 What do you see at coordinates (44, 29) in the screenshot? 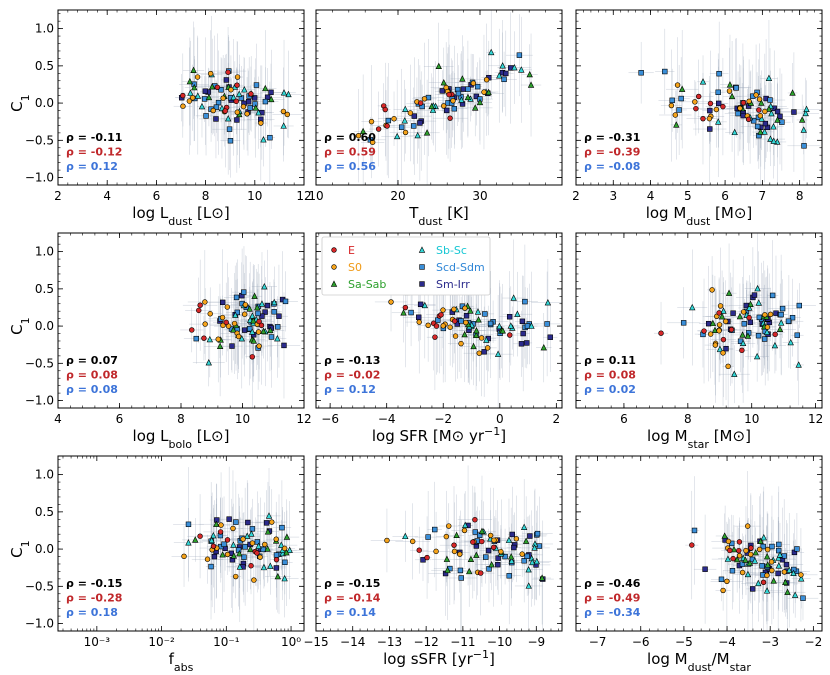
I see `ytick-label: 1.0` at bounding box center [44, 29].